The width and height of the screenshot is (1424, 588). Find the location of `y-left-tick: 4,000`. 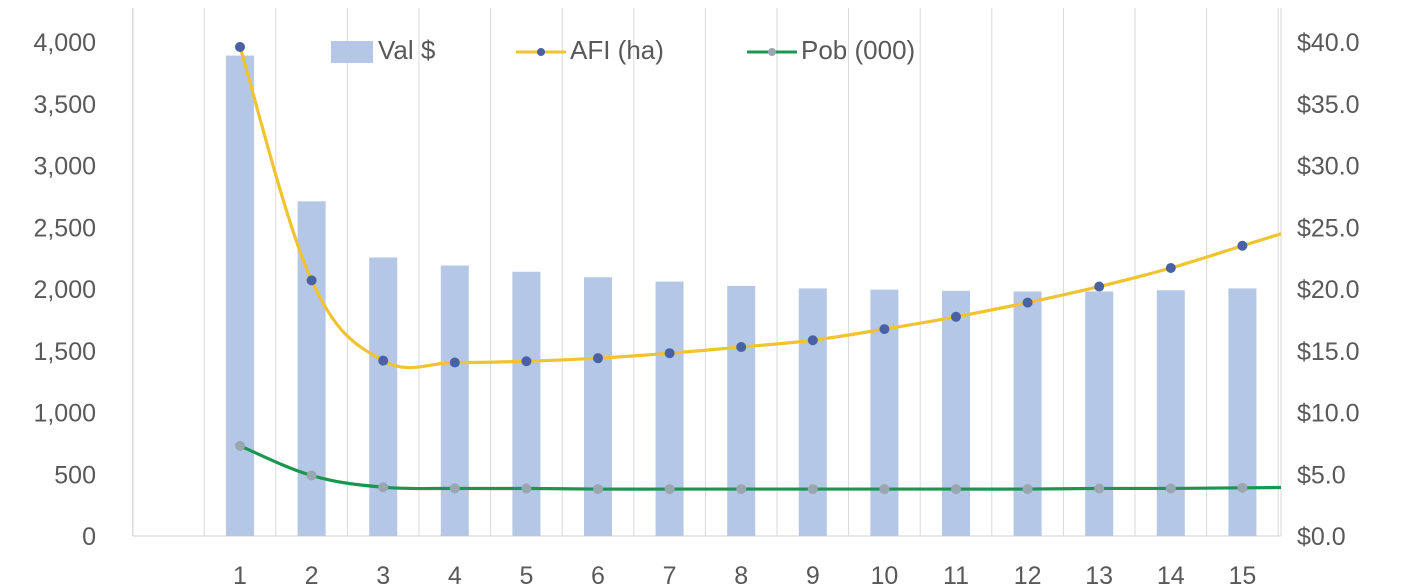

y-left-tick: 4,000 is located at coordinates (64, 43).